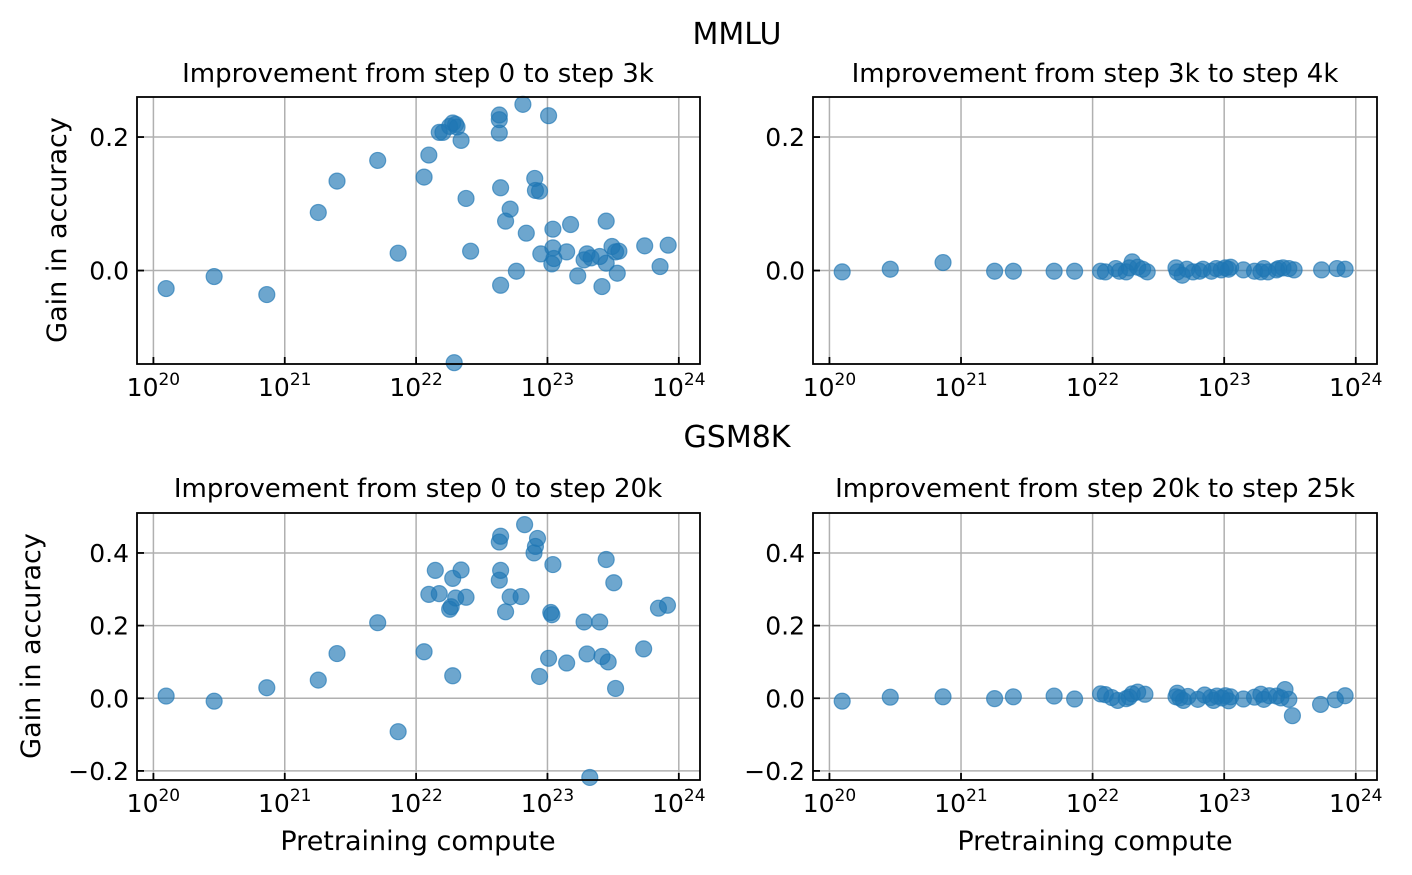 The height and width of the screenshot is (875, 1412). Describe the element at coordinates (418, 74) in the screenshot. I see `panel-title: Improvement from step 0 to step 3k` at that location.